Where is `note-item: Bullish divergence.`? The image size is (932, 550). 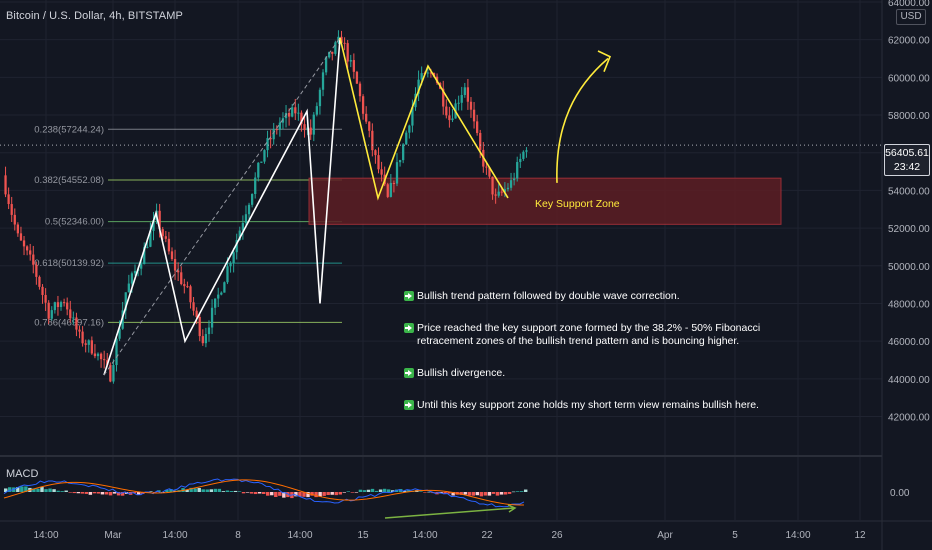 note-item: Bullish divergence. is located at coordinates (604, 373).